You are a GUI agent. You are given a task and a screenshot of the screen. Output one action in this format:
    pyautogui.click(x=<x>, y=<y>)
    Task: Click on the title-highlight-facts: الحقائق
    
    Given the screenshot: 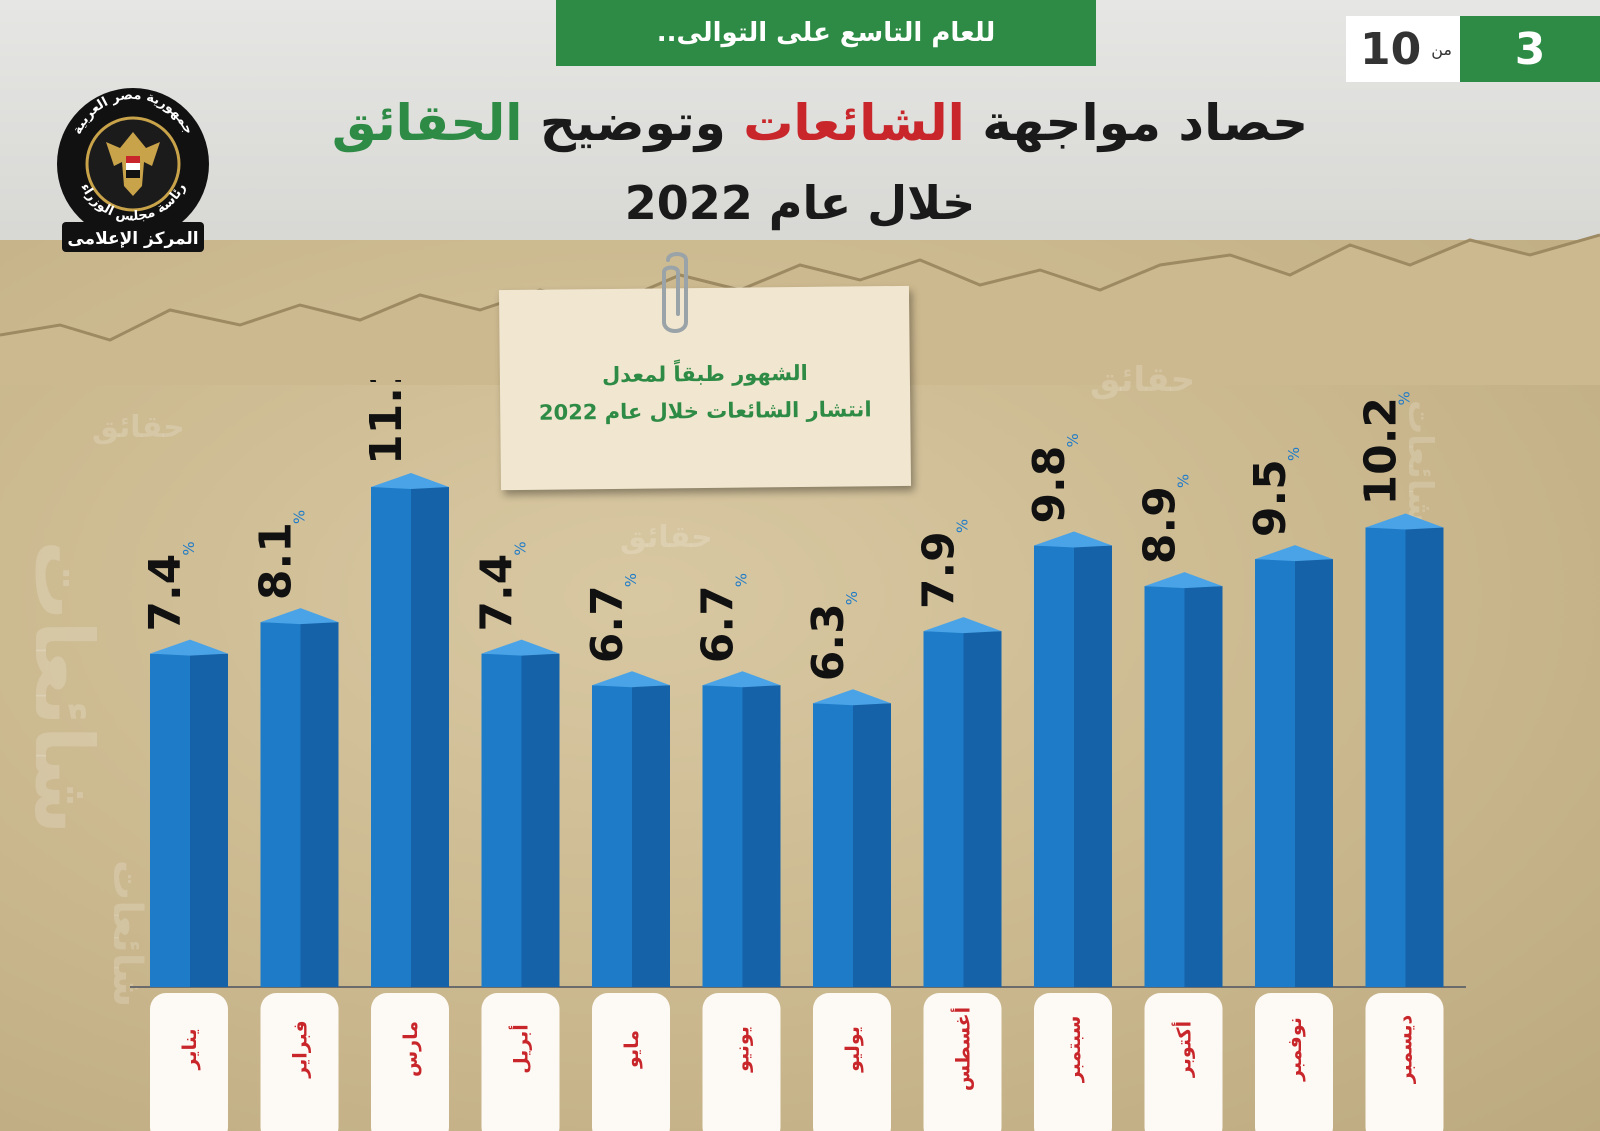 What is the action you would take?
    pyautogui.click(x=427, y=123)
    